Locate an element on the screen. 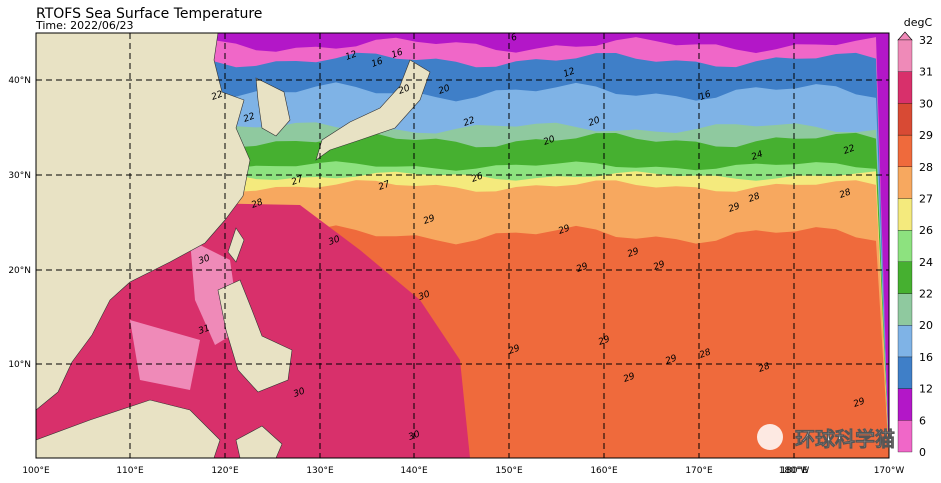  colorbar-label: 20 is located at coordinates (926, 325).